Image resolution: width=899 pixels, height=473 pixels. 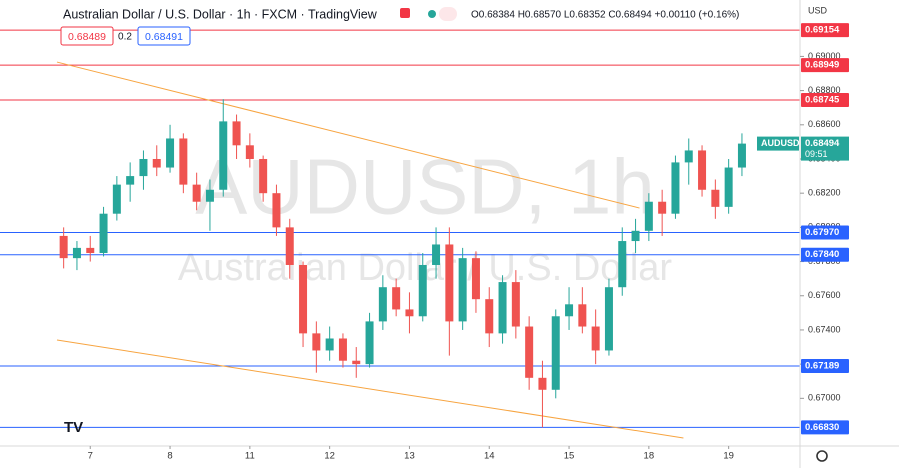 What do you see at coordinates (824, 329) in the screenshot?
I see `y-tick-label: 0.67400` at bounding box center [824, 329].